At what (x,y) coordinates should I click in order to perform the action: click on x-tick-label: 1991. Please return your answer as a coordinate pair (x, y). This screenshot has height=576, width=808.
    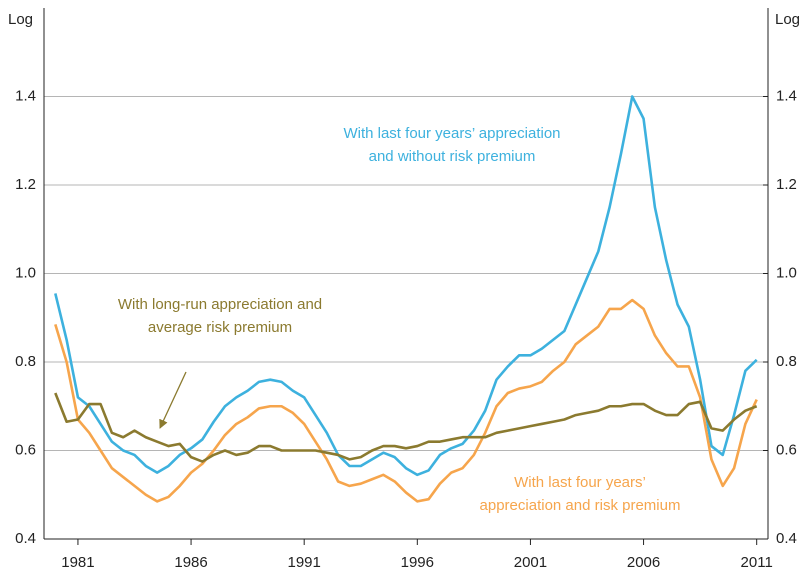
    Looking at the image, I should click on (304, 562).